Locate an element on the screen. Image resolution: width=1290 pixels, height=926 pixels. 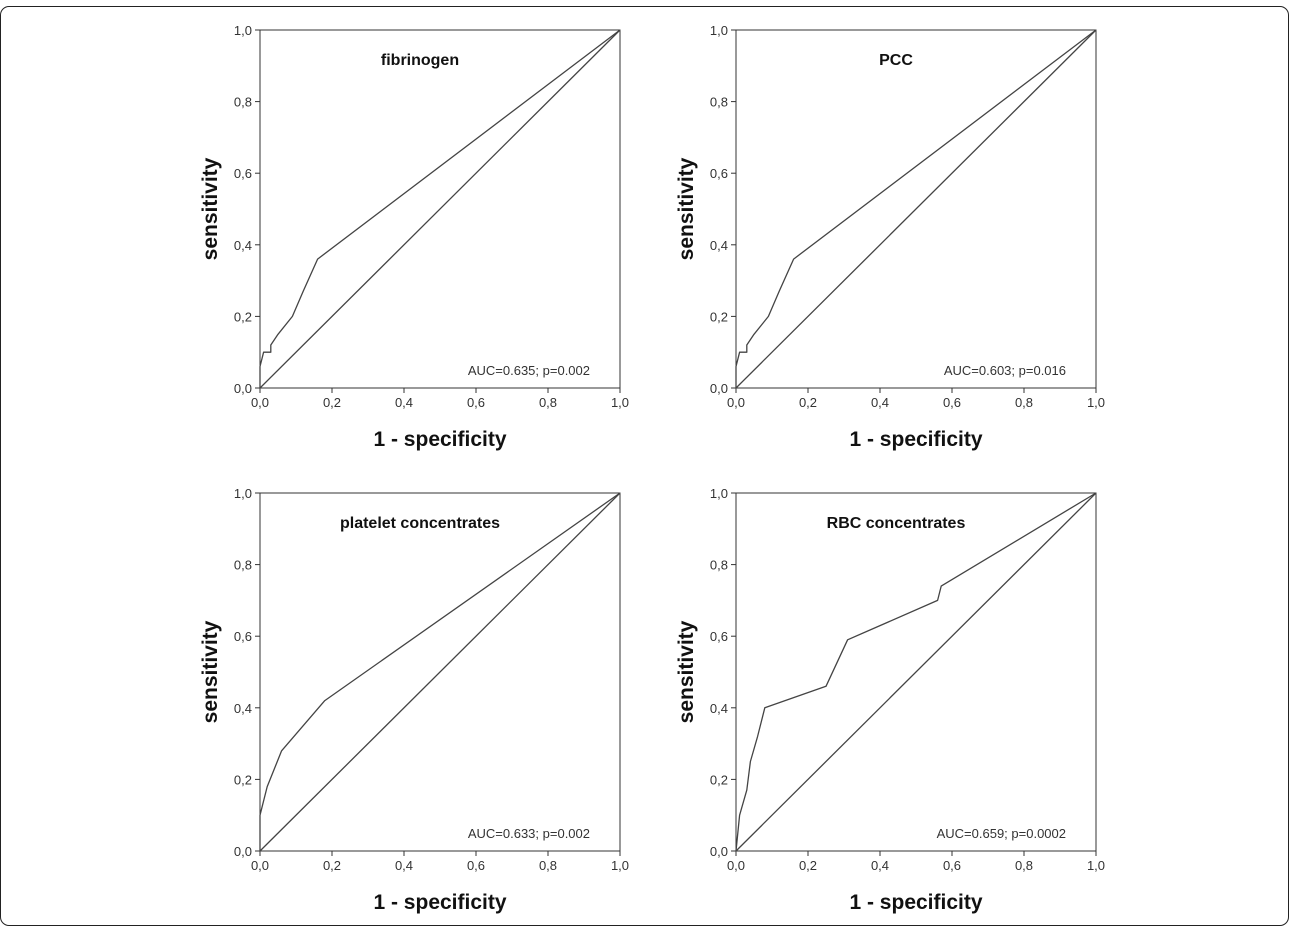
auc-annotation: AUC=0.633; p=0.002 is located at coordinates (529, 833).